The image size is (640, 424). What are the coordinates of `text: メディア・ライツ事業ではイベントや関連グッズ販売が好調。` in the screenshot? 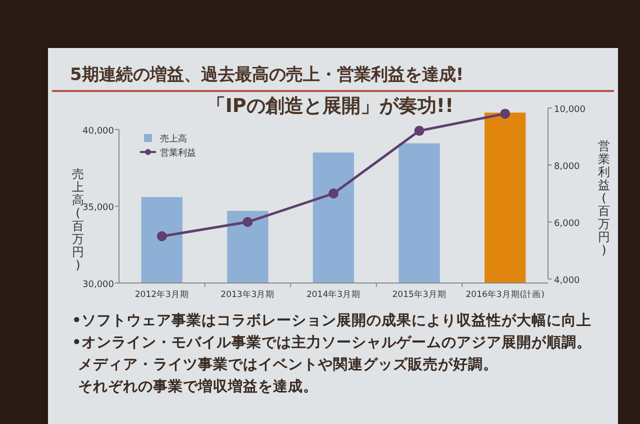 It's located at (288, 364).